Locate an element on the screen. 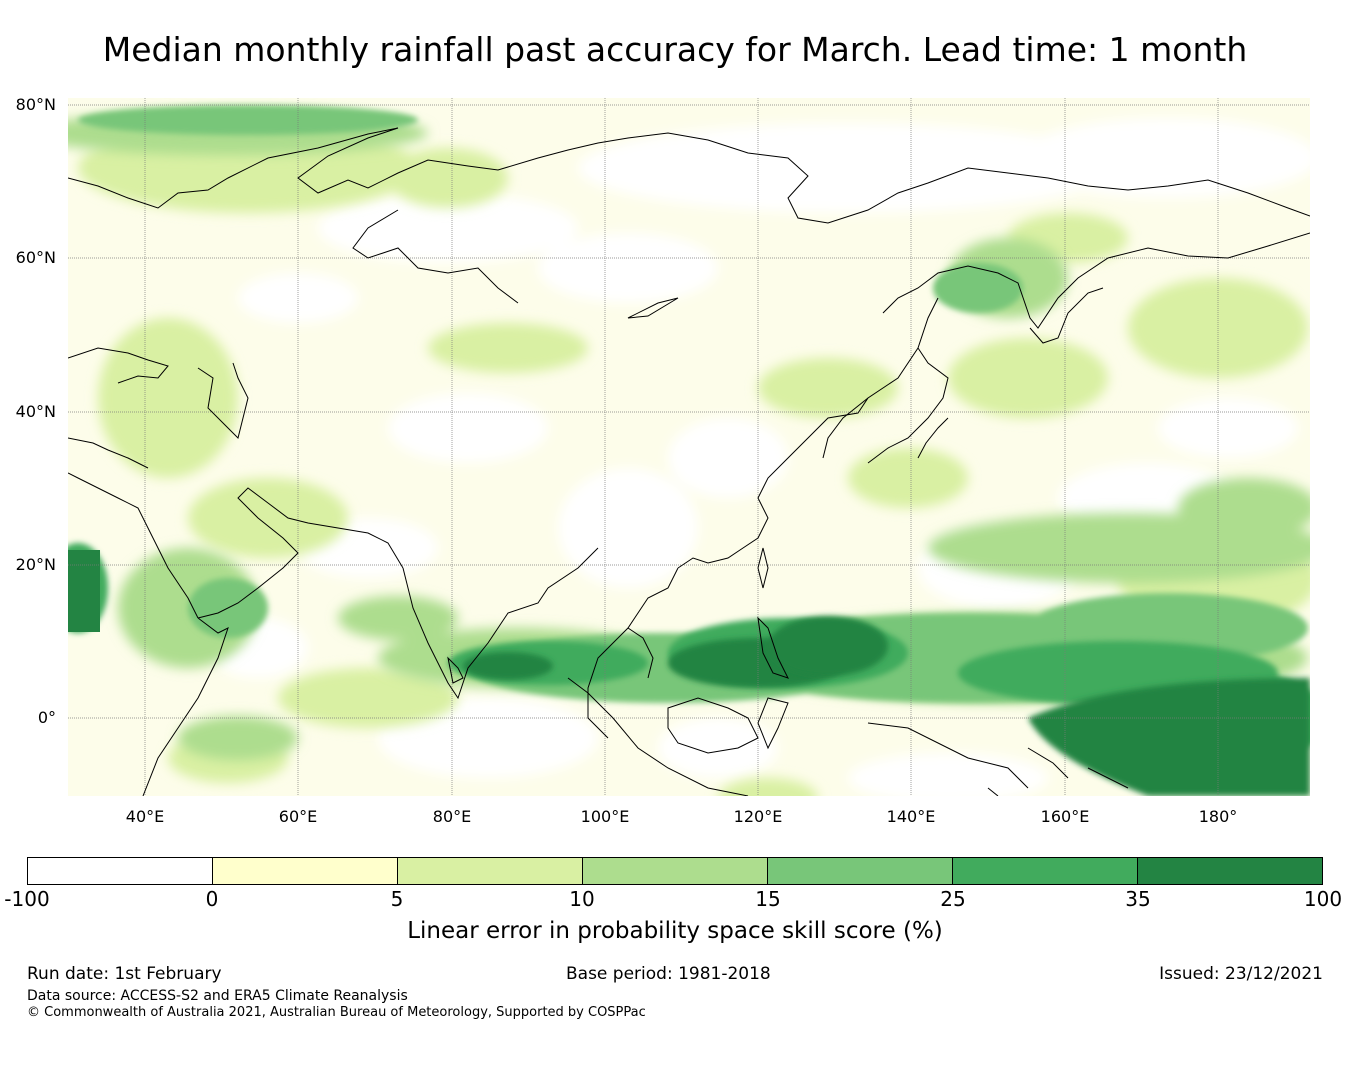 The width and height of the screenshot is (1350, 1065). lon-label-60e: 60°E is located at coordinates (298, 816).